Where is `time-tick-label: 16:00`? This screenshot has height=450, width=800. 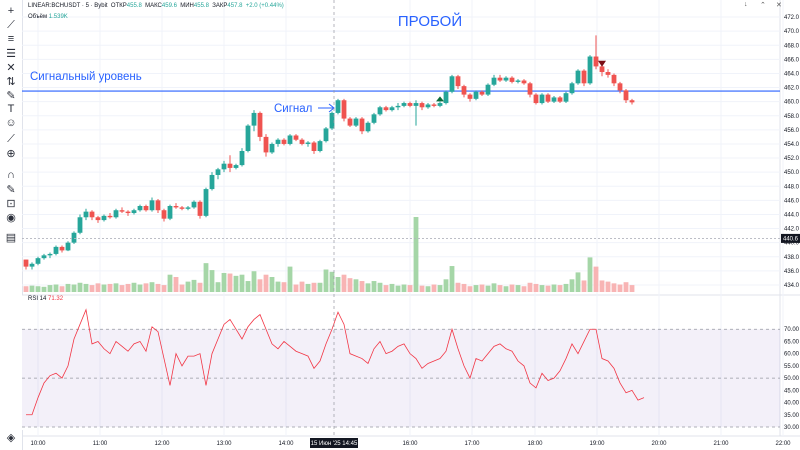
time-tick-label: 16:00 is located at coordinates (410, 444).